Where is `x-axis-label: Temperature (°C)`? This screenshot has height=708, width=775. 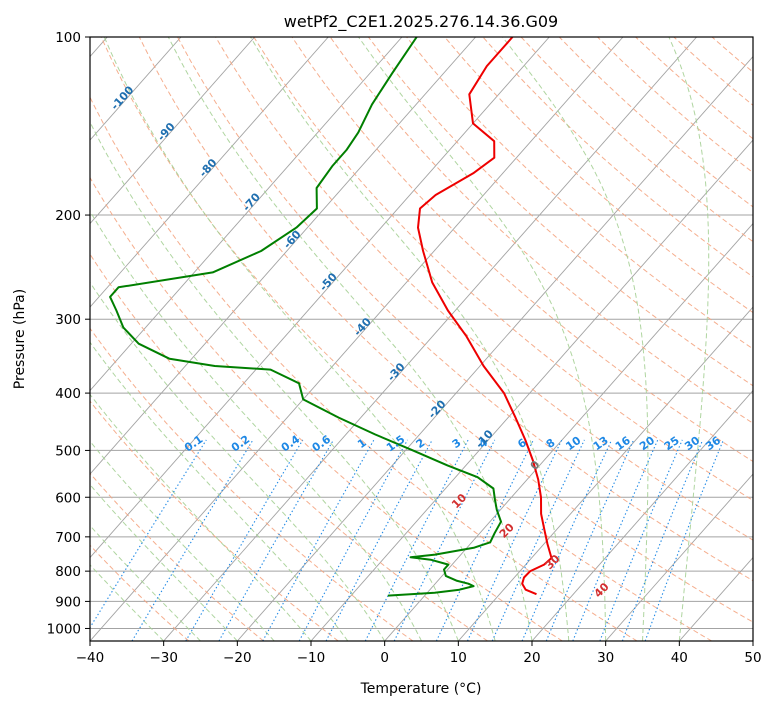
x-axis-label: Temperature (°C) is located at coordinates (421, 689).